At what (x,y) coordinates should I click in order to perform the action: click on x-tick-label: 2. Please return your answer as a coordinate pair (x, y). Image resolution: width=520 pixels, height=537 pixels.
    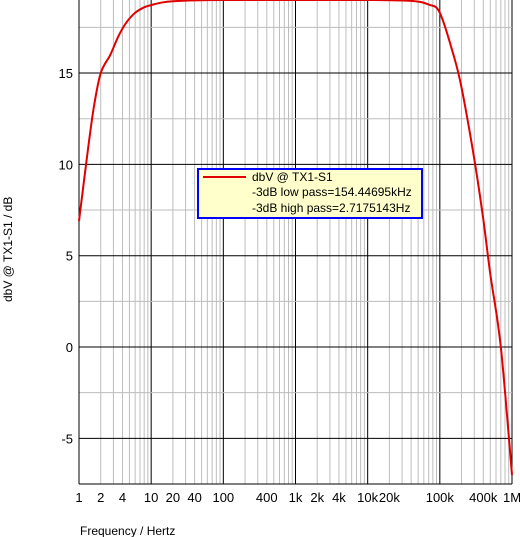
    Looking at the image, I should click on (100, 497).